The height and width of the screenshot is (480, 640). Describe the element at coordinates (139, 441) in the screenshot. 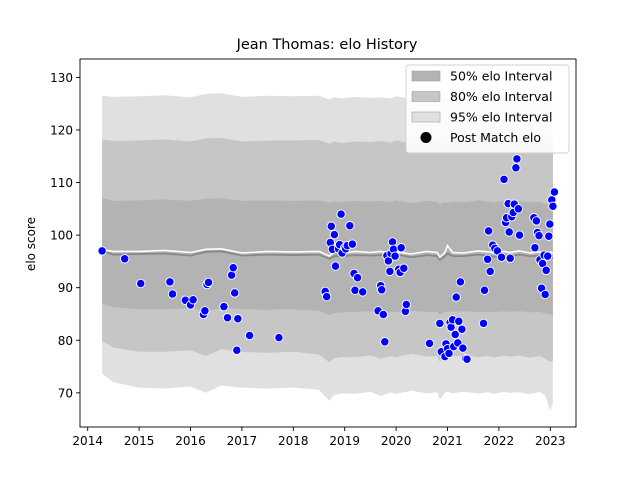

I see `x-tick-label: 2015` at that location.